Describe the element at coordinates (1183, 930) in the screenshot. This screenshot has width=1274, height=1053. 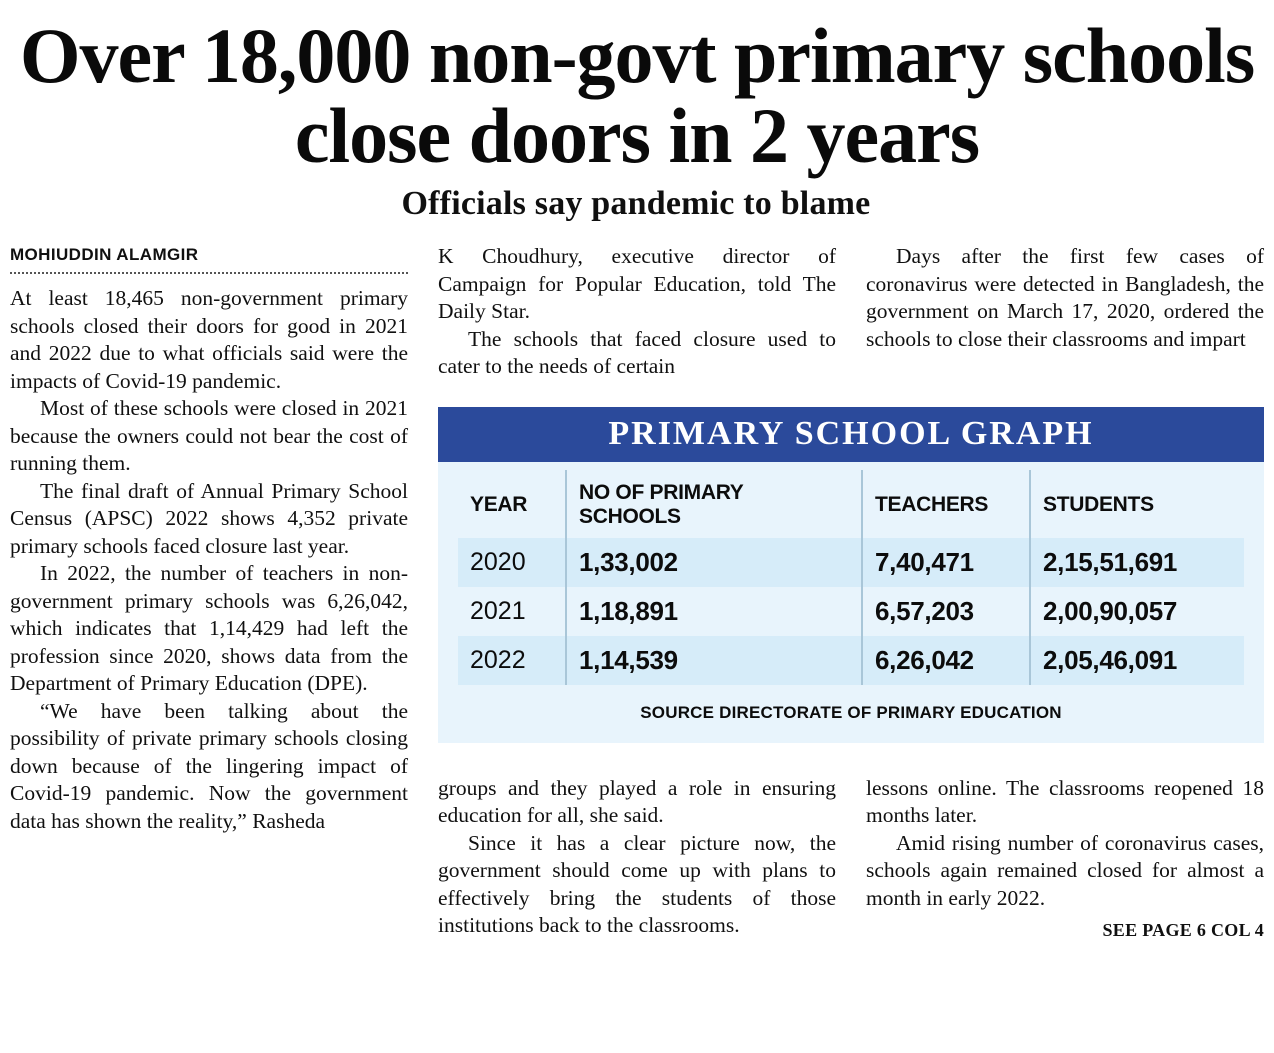
I see `continuation-note: SEE PAGE 6 COL 4` at that location.